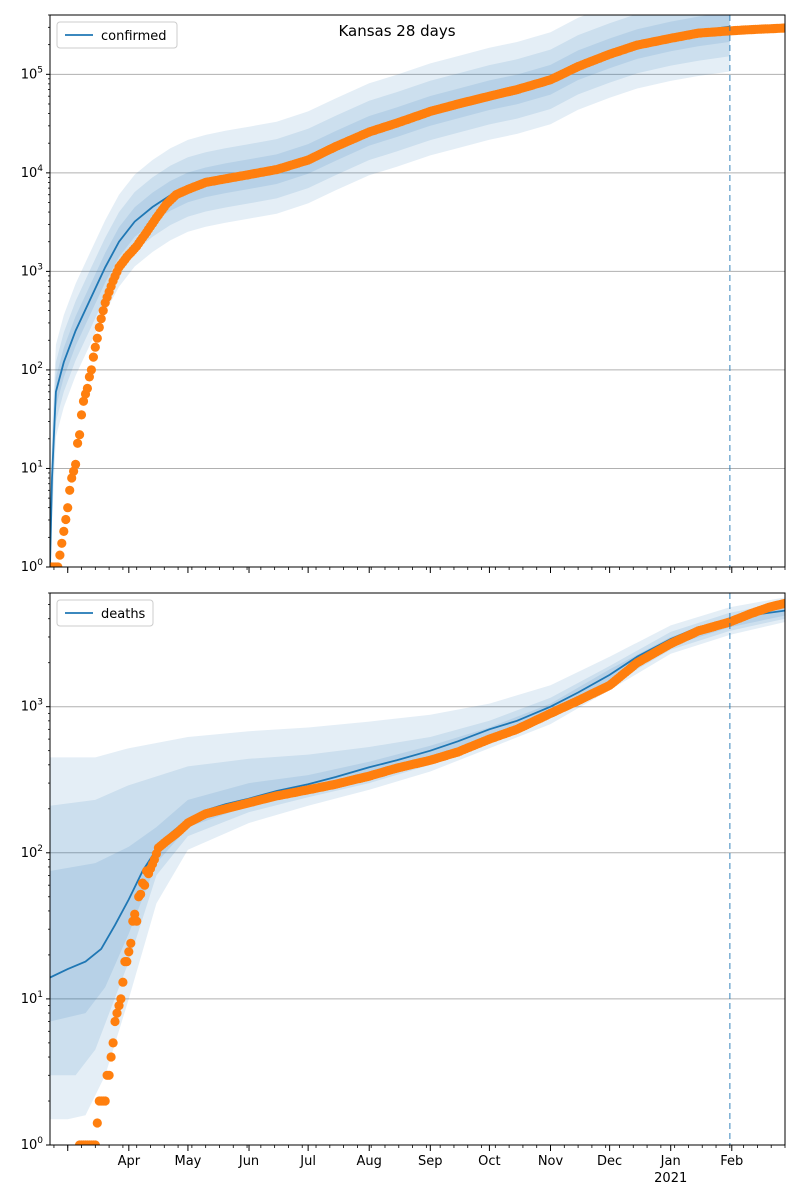 Image resolution: width=800 pixels, height=1200 pixels. What do you see at coordinates (40, 169) in the screenshot?
I see `y-tick-exponent: 4` at bounding box center [40, 169].